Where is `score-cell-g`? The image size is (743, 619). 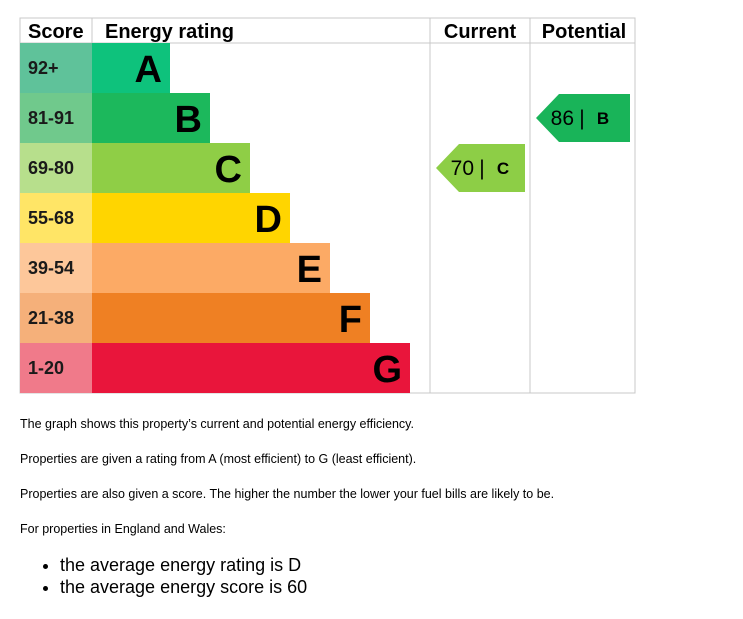
score-cell-g is located at coordinates (56, 368).